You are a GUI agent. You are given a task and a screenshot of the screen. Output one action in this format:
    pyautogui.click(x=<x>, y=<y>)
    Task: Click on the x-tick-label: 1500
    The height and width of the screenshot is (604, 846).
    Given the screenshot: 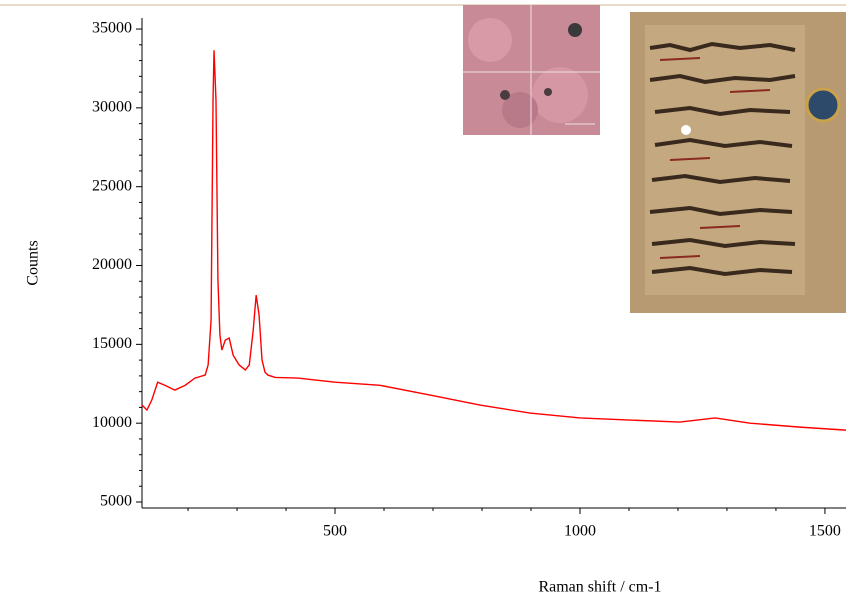 What is the action you would take?
    pyautogui.click(x=825, y=531)
    